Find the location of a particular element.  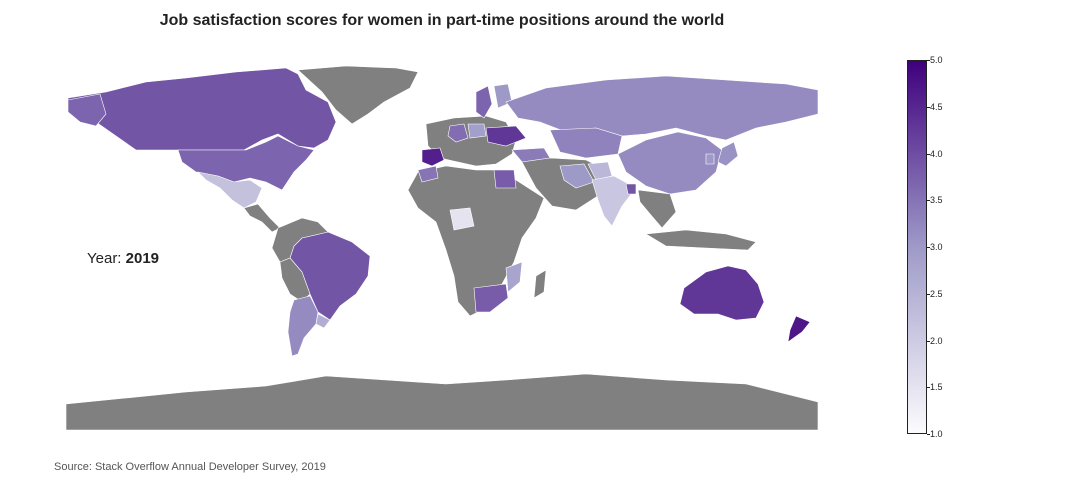

region-niger is located at coordinates (462, 219).